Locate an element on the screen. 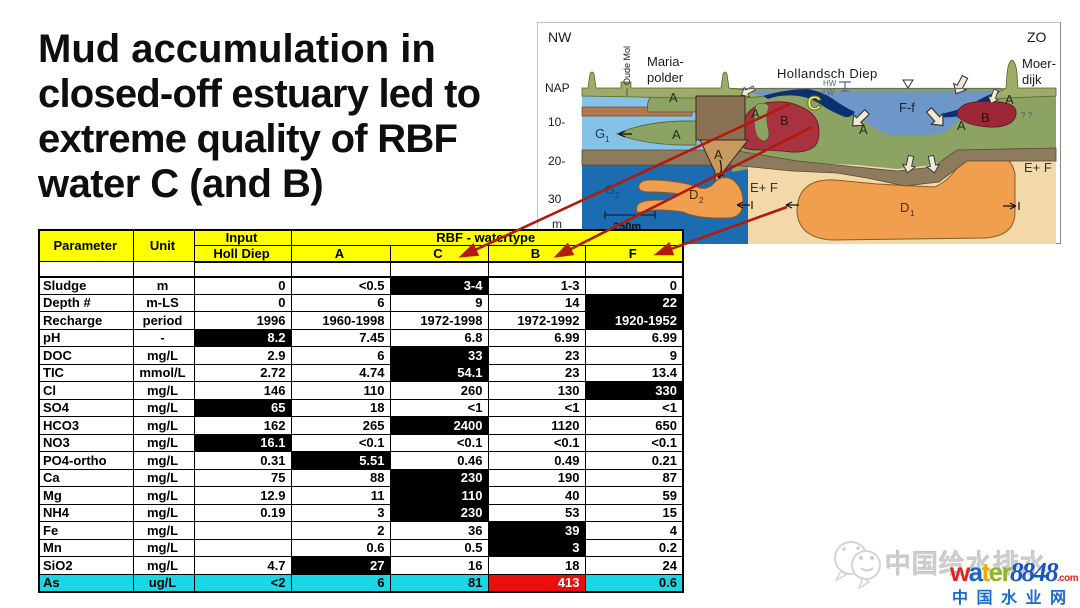  svg-text: Hollandsch Diep is located at coordinates (827, 73).